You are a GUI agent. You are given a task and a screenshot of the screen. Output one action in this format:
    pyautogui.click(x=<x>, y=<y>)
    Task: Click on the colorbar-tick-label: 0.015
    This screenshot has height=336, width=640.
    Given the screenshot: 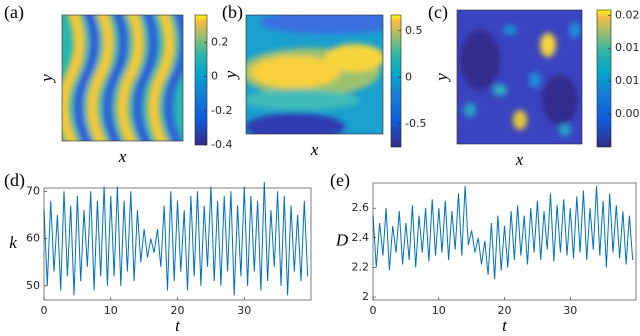 What is the action you would take?
    pyautogui.click(x=627, y=47)
    